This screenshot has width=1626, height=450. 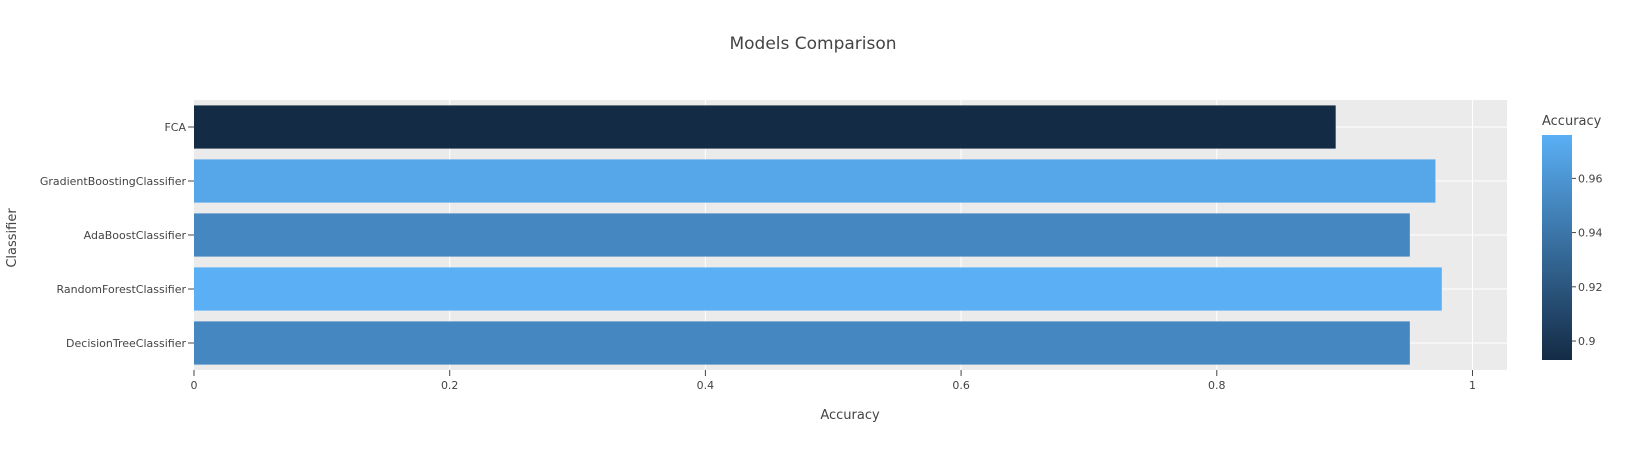 I want to click on x-tick-labels: 0 0.2 0.4 0.6 0.8 1, so click(x=833, y=381).